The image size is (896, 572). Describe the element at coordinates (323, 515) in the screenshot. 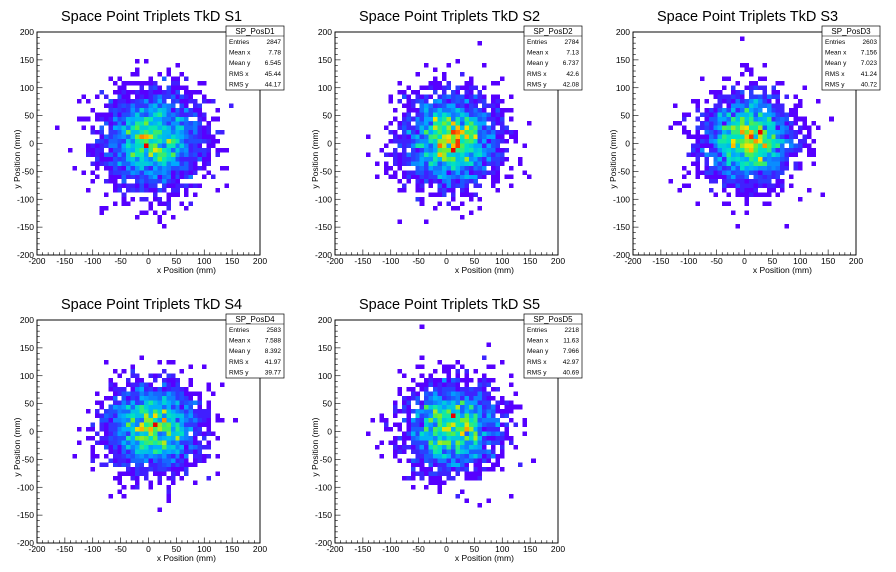

I see `y-tick-label: -150` at that location.